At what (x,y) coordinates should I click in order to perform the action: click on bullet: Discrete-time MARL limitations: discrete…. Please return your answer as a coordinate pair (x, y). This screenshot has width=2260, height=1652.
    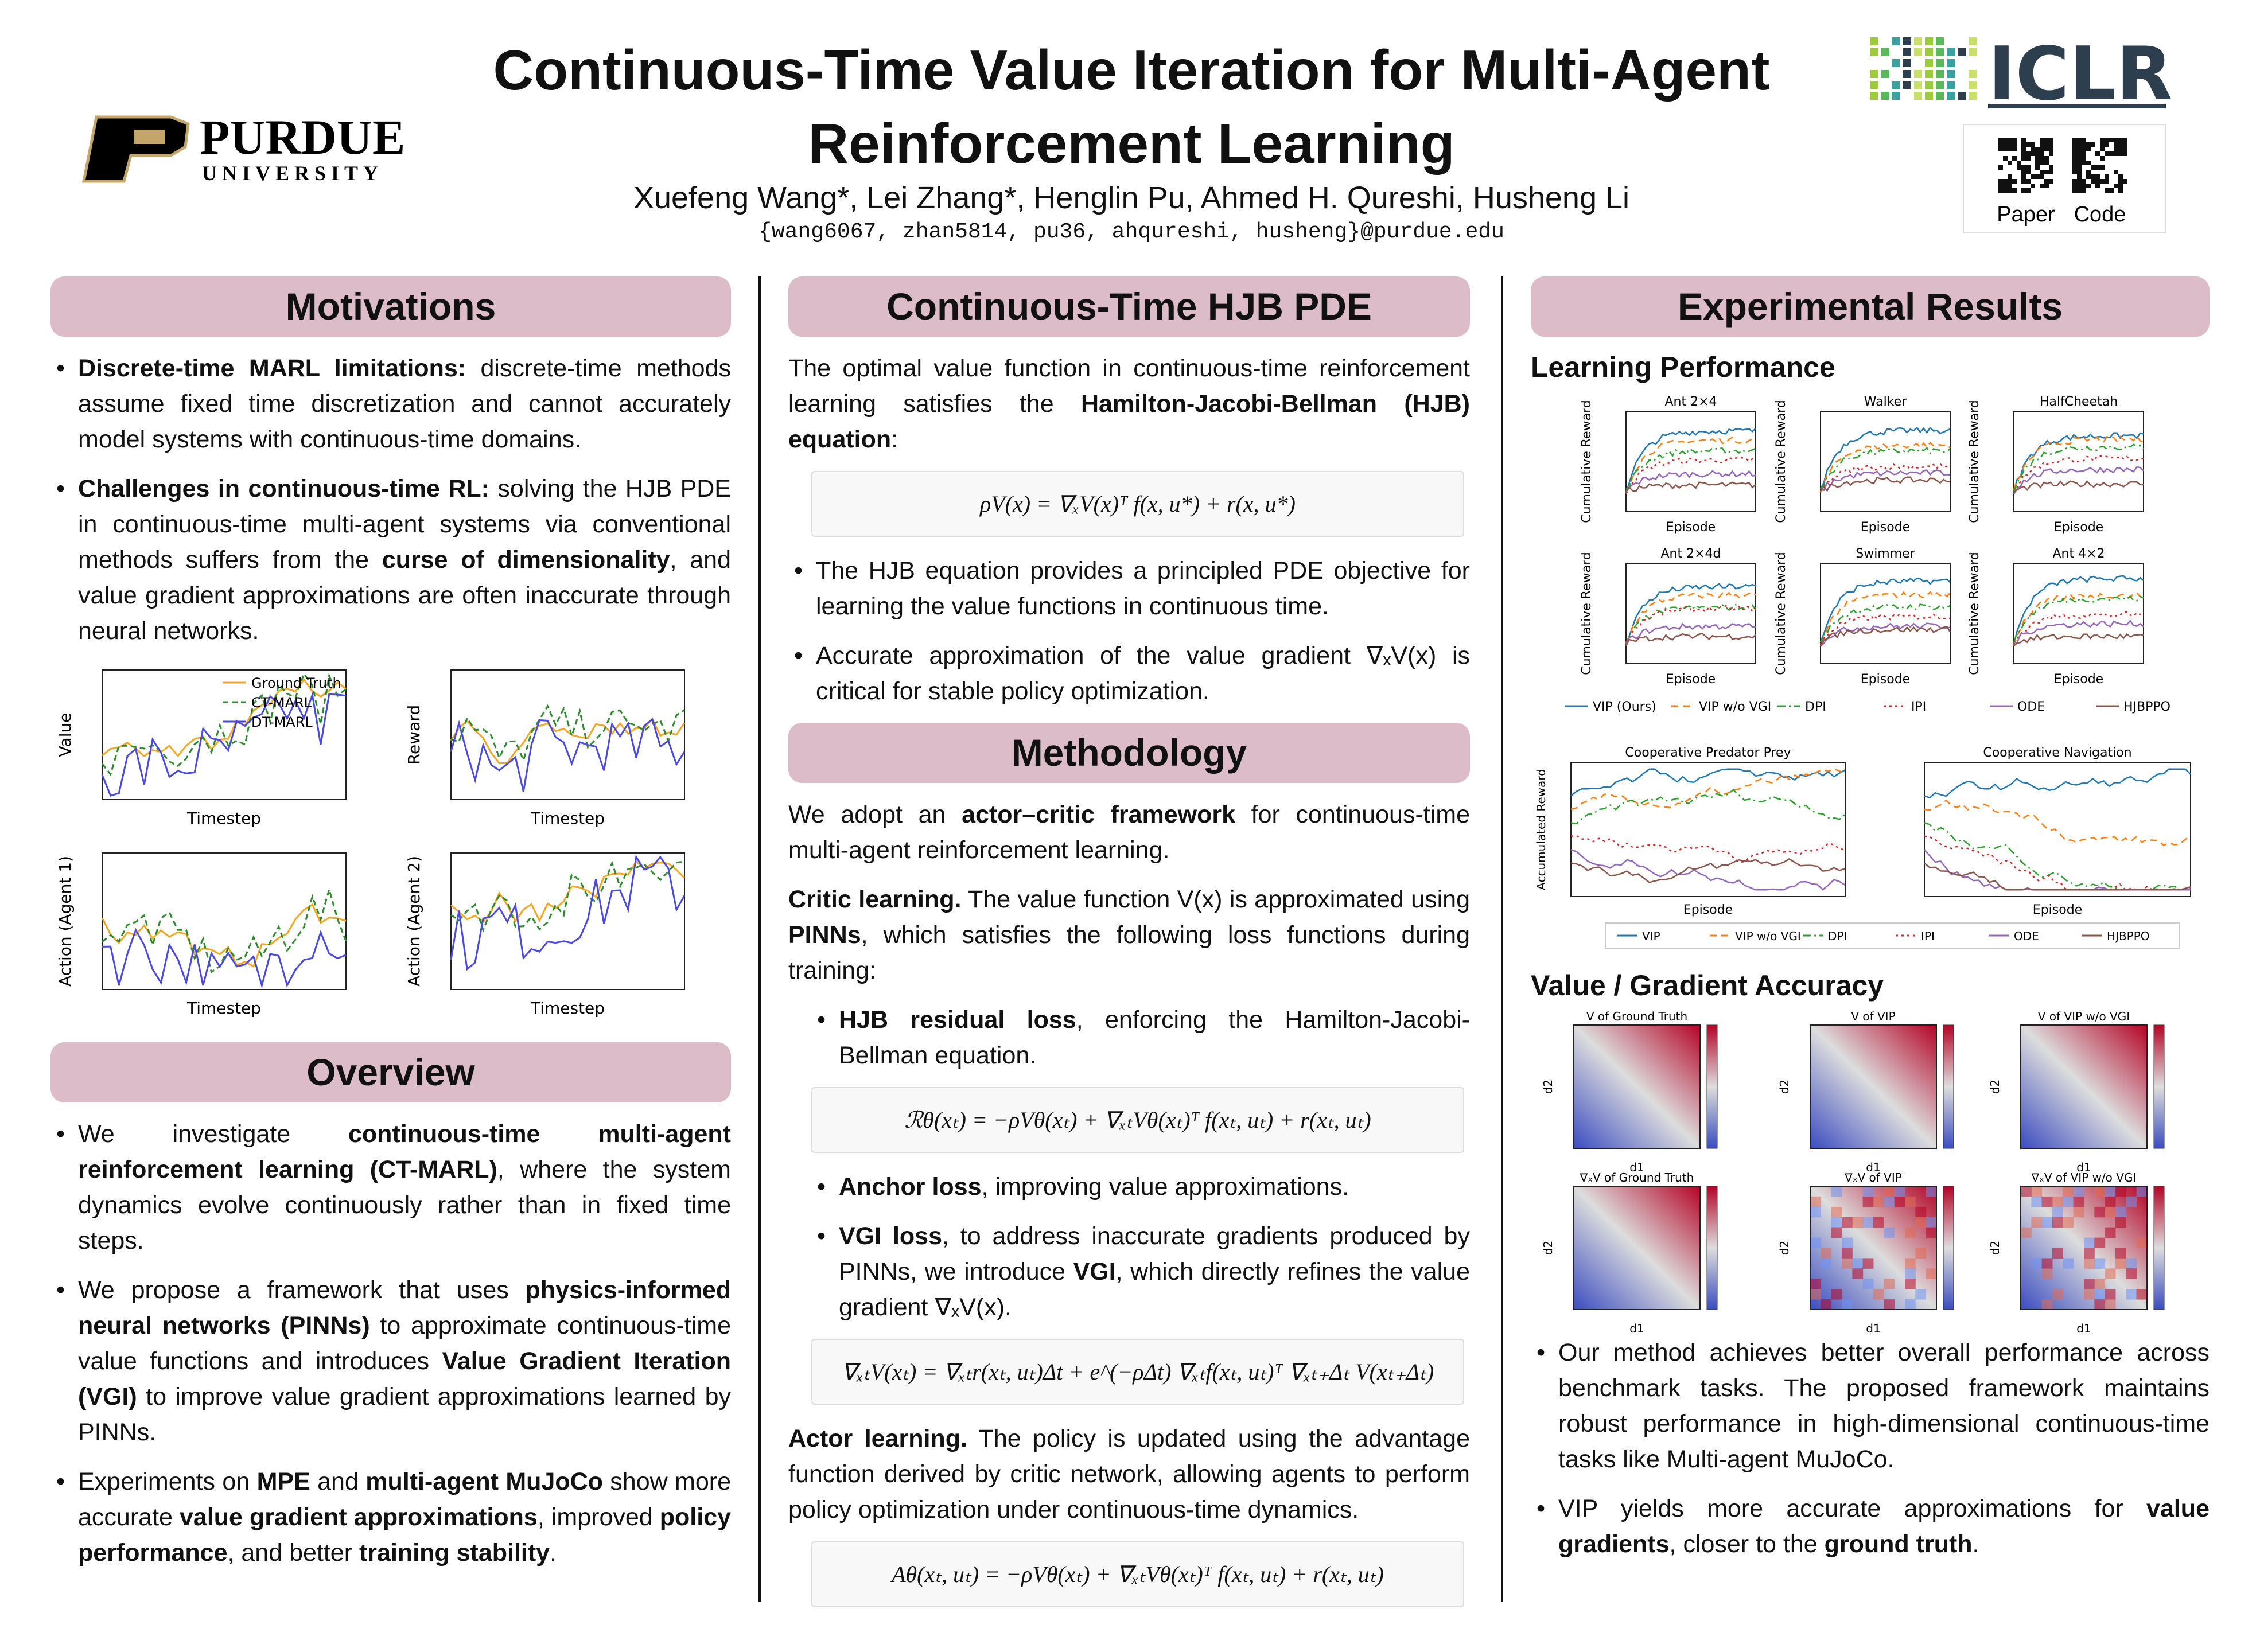
    Looking at the image, I should click on (390, 403).